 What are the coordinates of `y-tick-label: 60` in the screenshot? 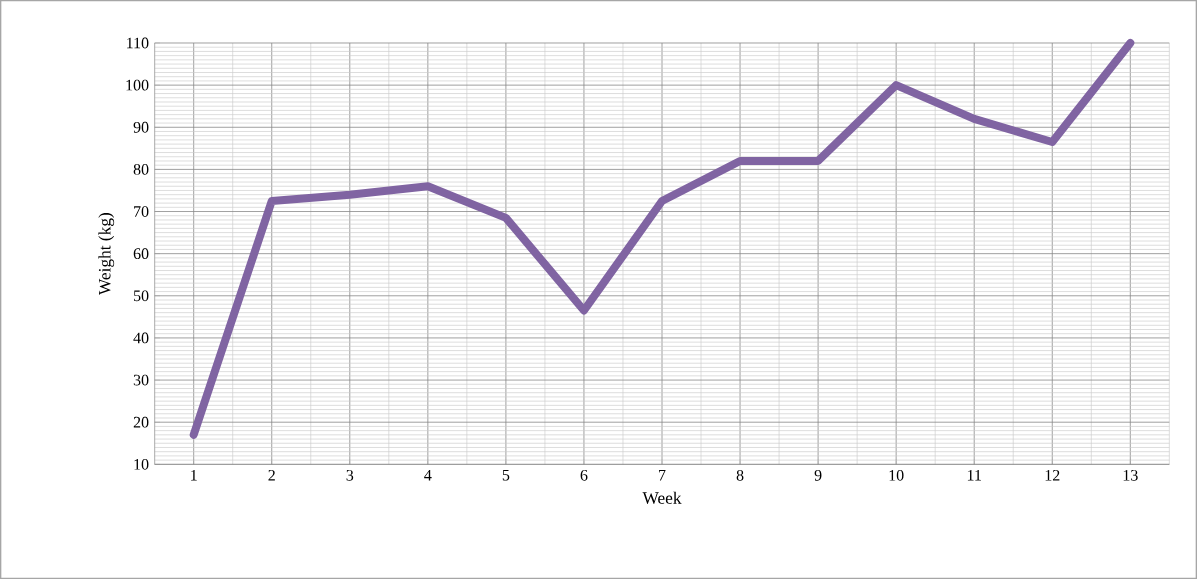 It's located at (141, 254).